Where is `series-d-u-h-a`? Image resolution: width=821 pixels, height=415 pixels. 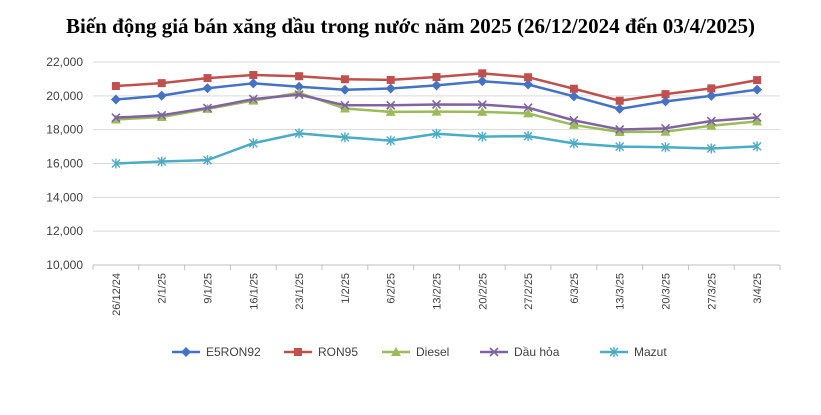
series-d-u-h-a is located at coordinates (436, 112).